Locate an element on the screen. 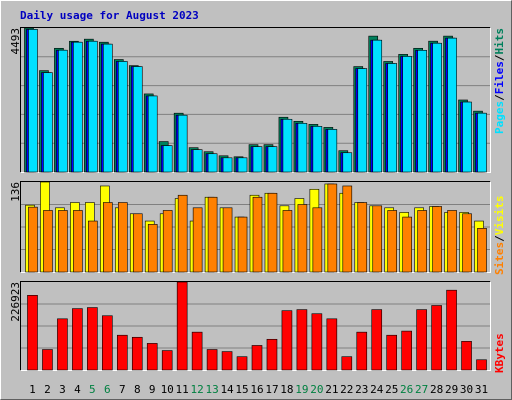  x-tick-label: 28 is located at coordinates (436, 389).